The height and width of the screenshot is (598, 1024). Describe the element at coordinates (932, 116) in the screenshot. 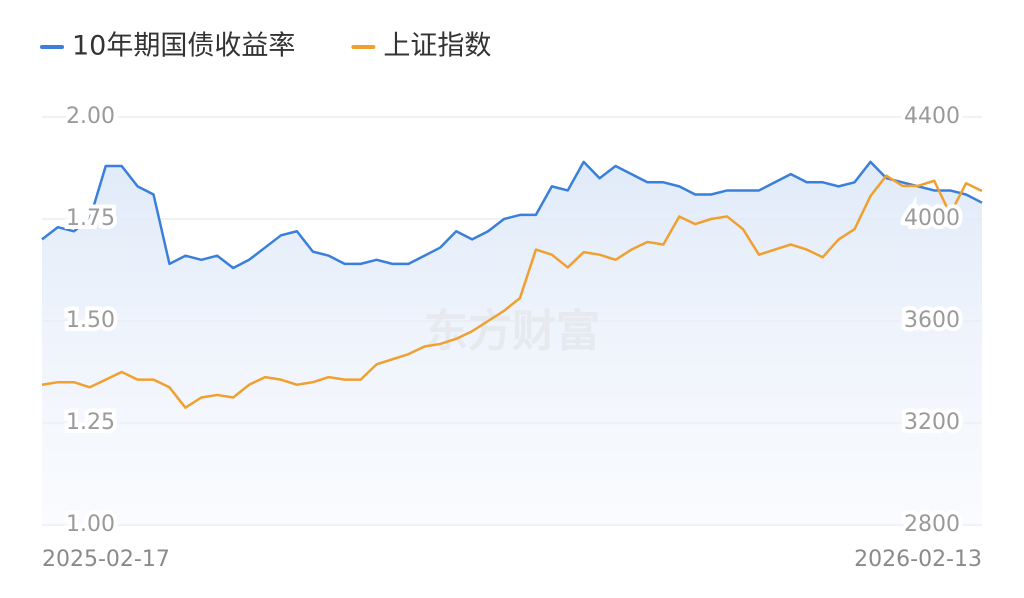

I see `y2-tick-label: 4400` at that location.